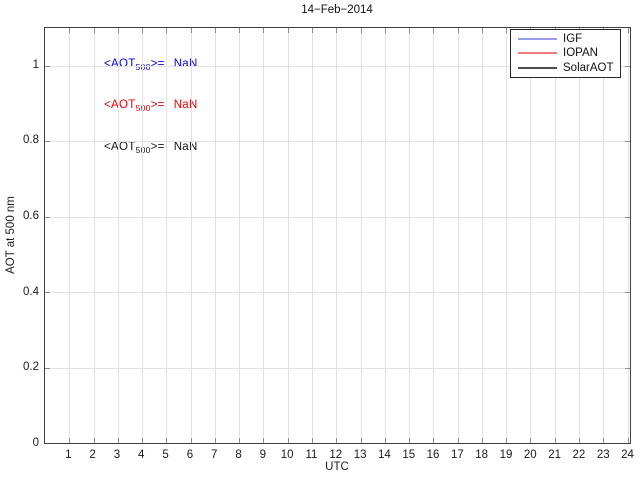 Image resolution: width=640 pixels, height=480 pixels. I want to click on x-axis-label: UTC, so click(337, 467).